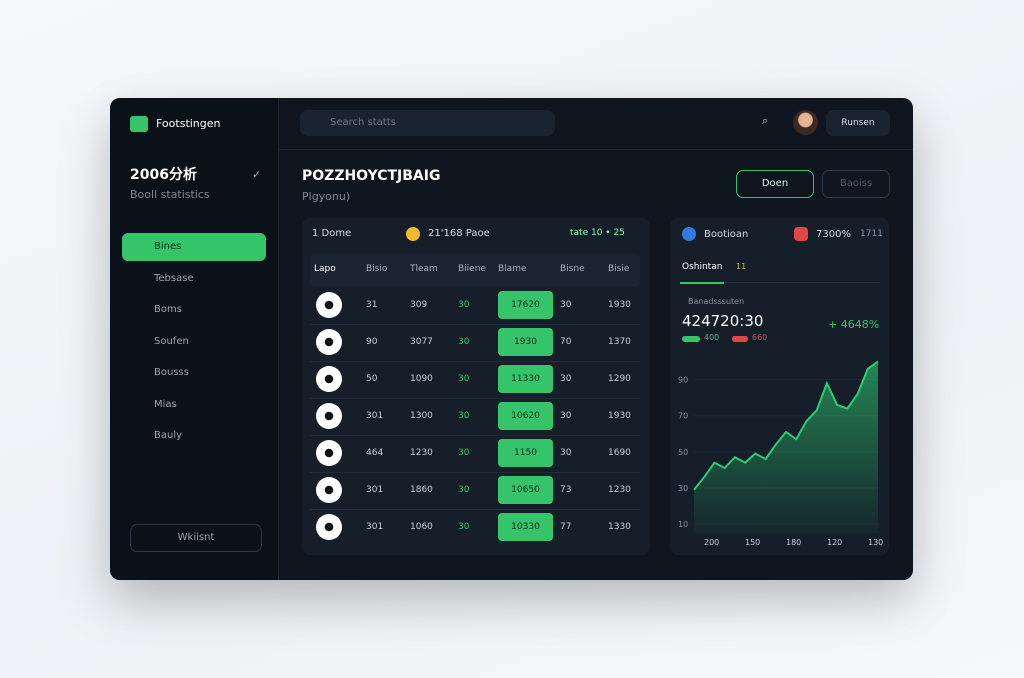 This screenshot has width=1024, height=678. Describe the element at coordinates (174, 278) in the screenshot. I see `nav-item: Tebsase` at that location.